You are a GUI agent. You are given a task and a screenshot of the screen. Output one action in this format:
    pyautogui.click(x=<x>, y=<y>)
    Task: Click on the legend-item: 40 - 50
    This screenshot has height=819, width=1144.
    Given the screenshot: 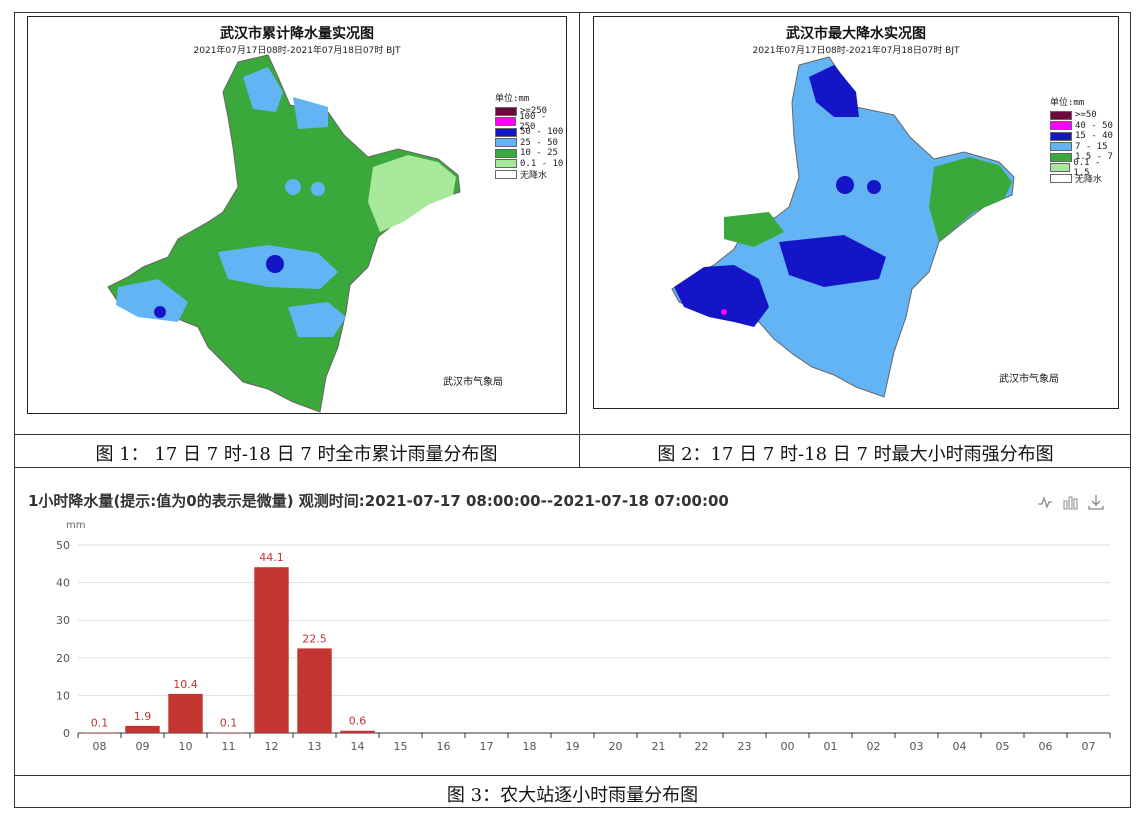 What is the action you would take?
    pyautogui.click(x=1084, y=126)
    